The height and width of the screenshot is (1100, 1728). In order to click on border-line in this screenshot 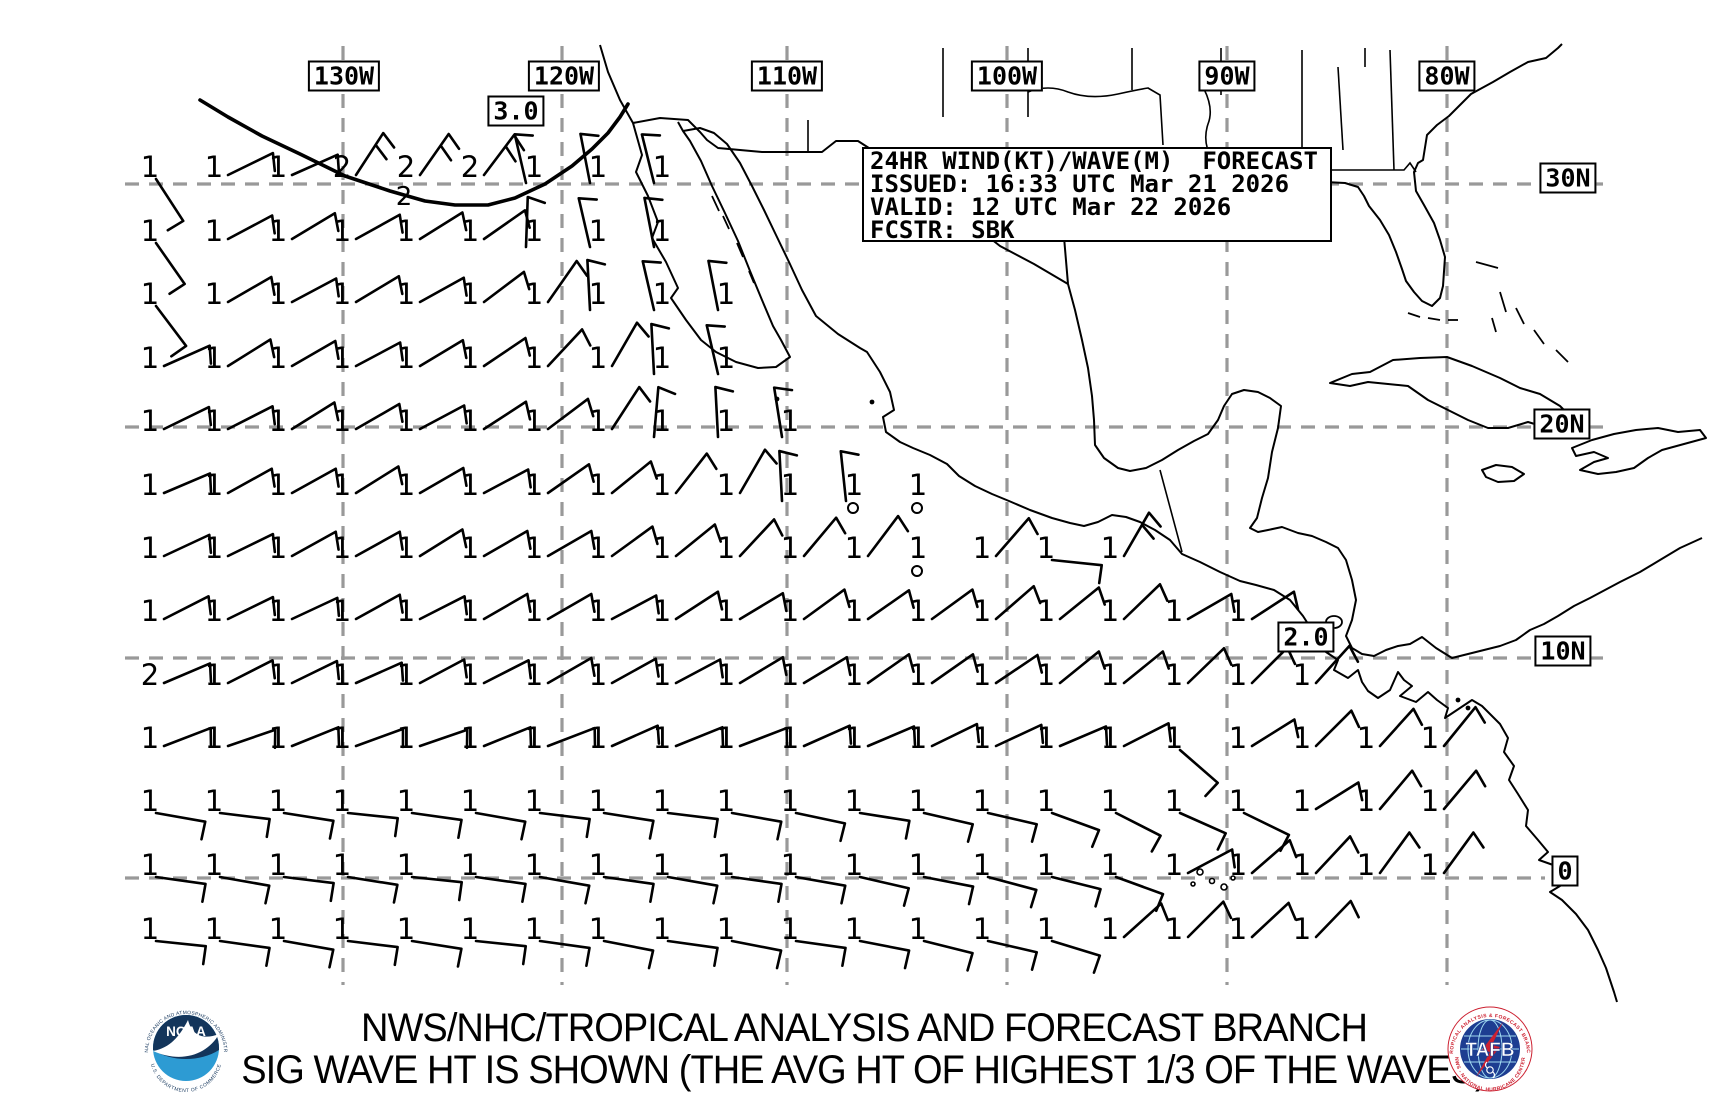, I will do `click(1095, 116)`.